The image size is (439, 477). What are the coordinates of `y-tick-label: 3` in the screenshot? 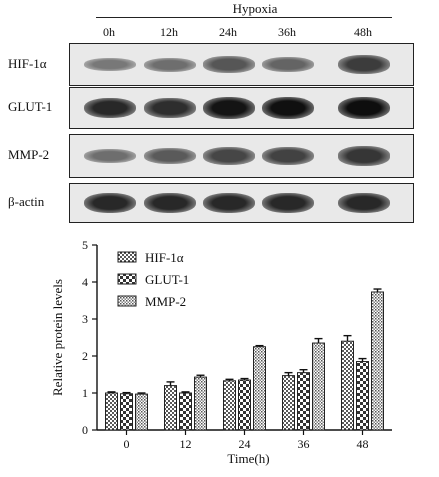 It's located at (85, 319).